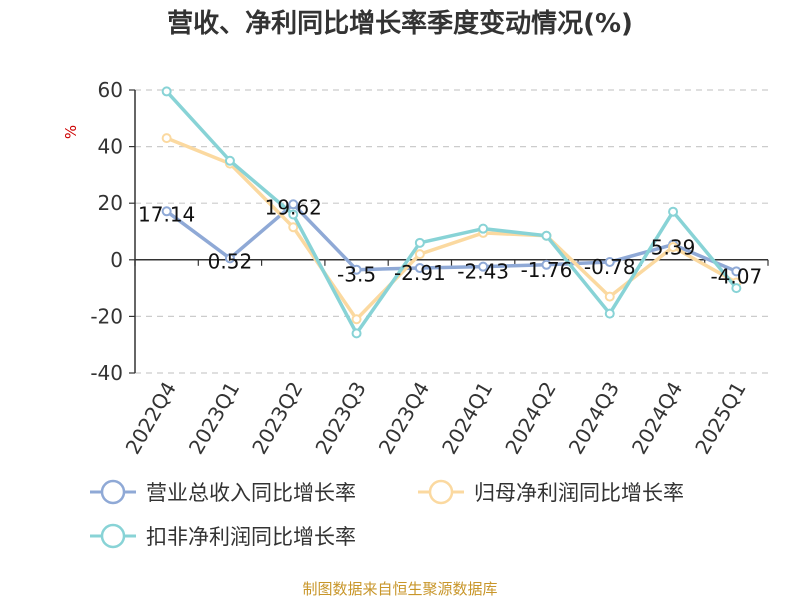 This screenshot has width=800, height=600. What do you see at coordinates (720, 418) in the screenshot?
I see `x-tick-label: 2025Q1` at bounding box center [720, 418].